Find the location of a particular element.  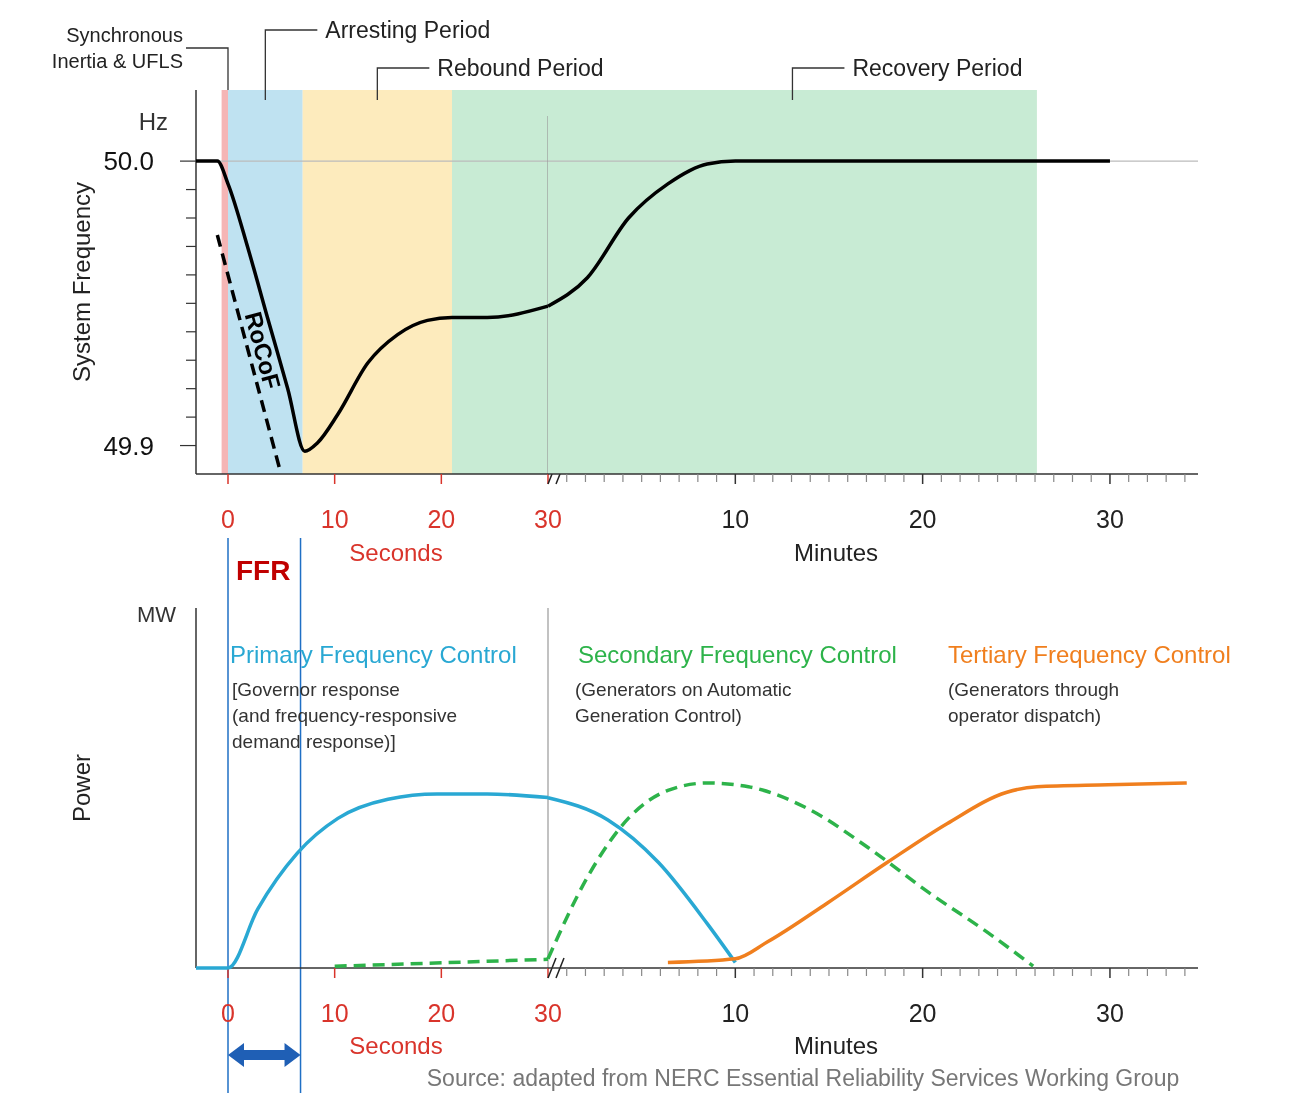

source-note: Source: adapted from NERC Essential Reliability Services Working Group is located at coordinates (803, 1078).